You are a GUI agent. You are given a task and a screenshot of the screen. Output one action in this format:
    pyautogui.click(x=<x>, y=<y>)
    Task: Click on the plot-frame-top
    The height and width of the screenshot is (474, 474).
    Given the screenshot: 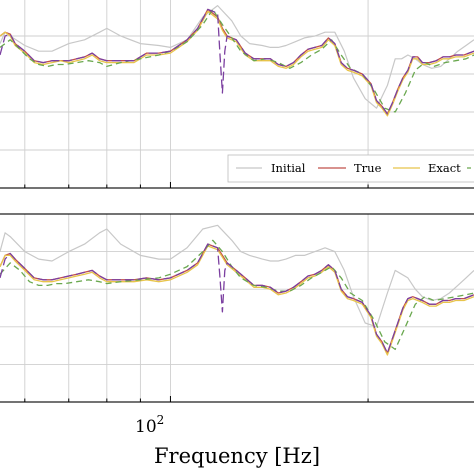 What is the action you would take?
    pyautogui.click(x=237, y=188)
    